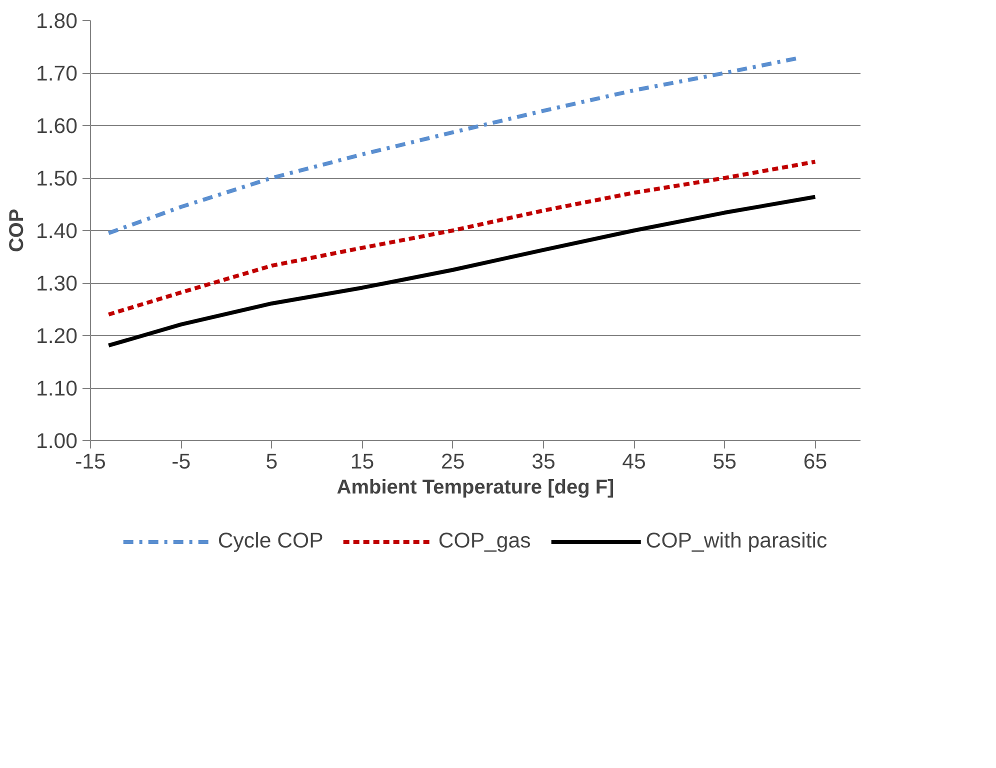 This screenshot has height=768, width=996. I want to click on y-tick-label: 1.70, so click(57, 74).